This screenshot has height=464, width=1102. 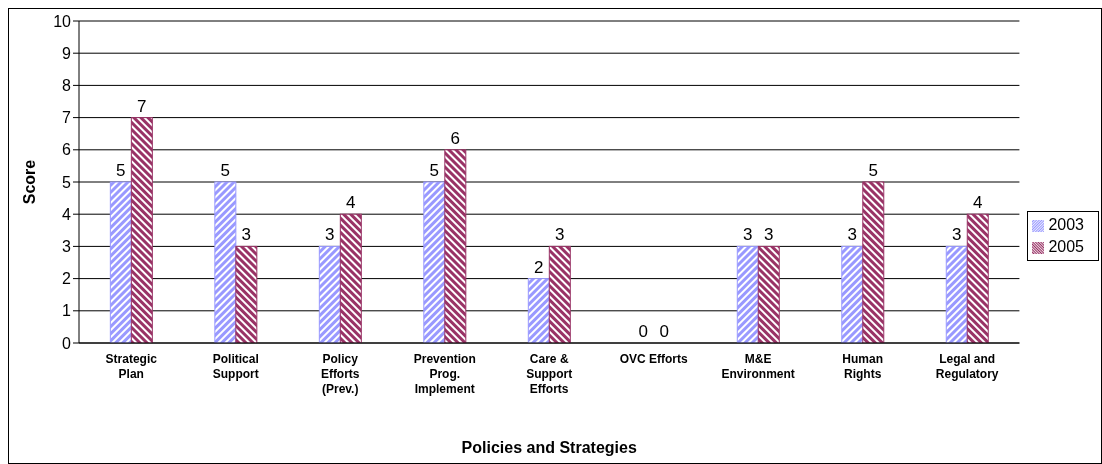 What do you see at coordinates (1066, 224) in the screenshot?
I see `legend-label: 2003` at bounding box center [1066, 224].